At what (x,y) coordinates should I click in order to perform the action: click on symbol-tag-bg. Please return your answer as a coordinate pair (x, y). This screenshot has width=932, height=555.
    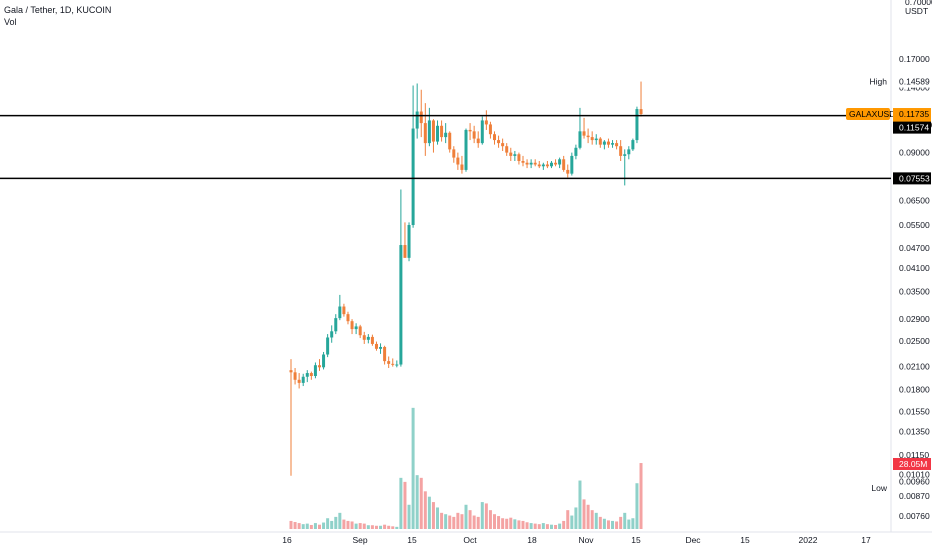
    Looking at the image, I should click on (868, 114).